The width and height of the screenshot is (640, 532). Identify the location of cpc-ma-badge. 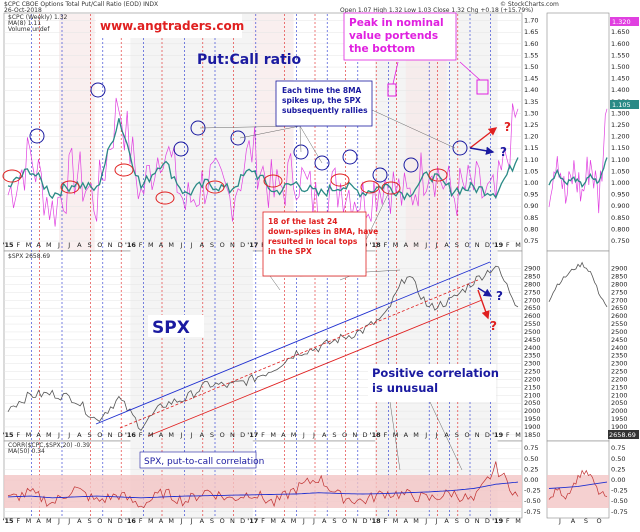
(624, 104).